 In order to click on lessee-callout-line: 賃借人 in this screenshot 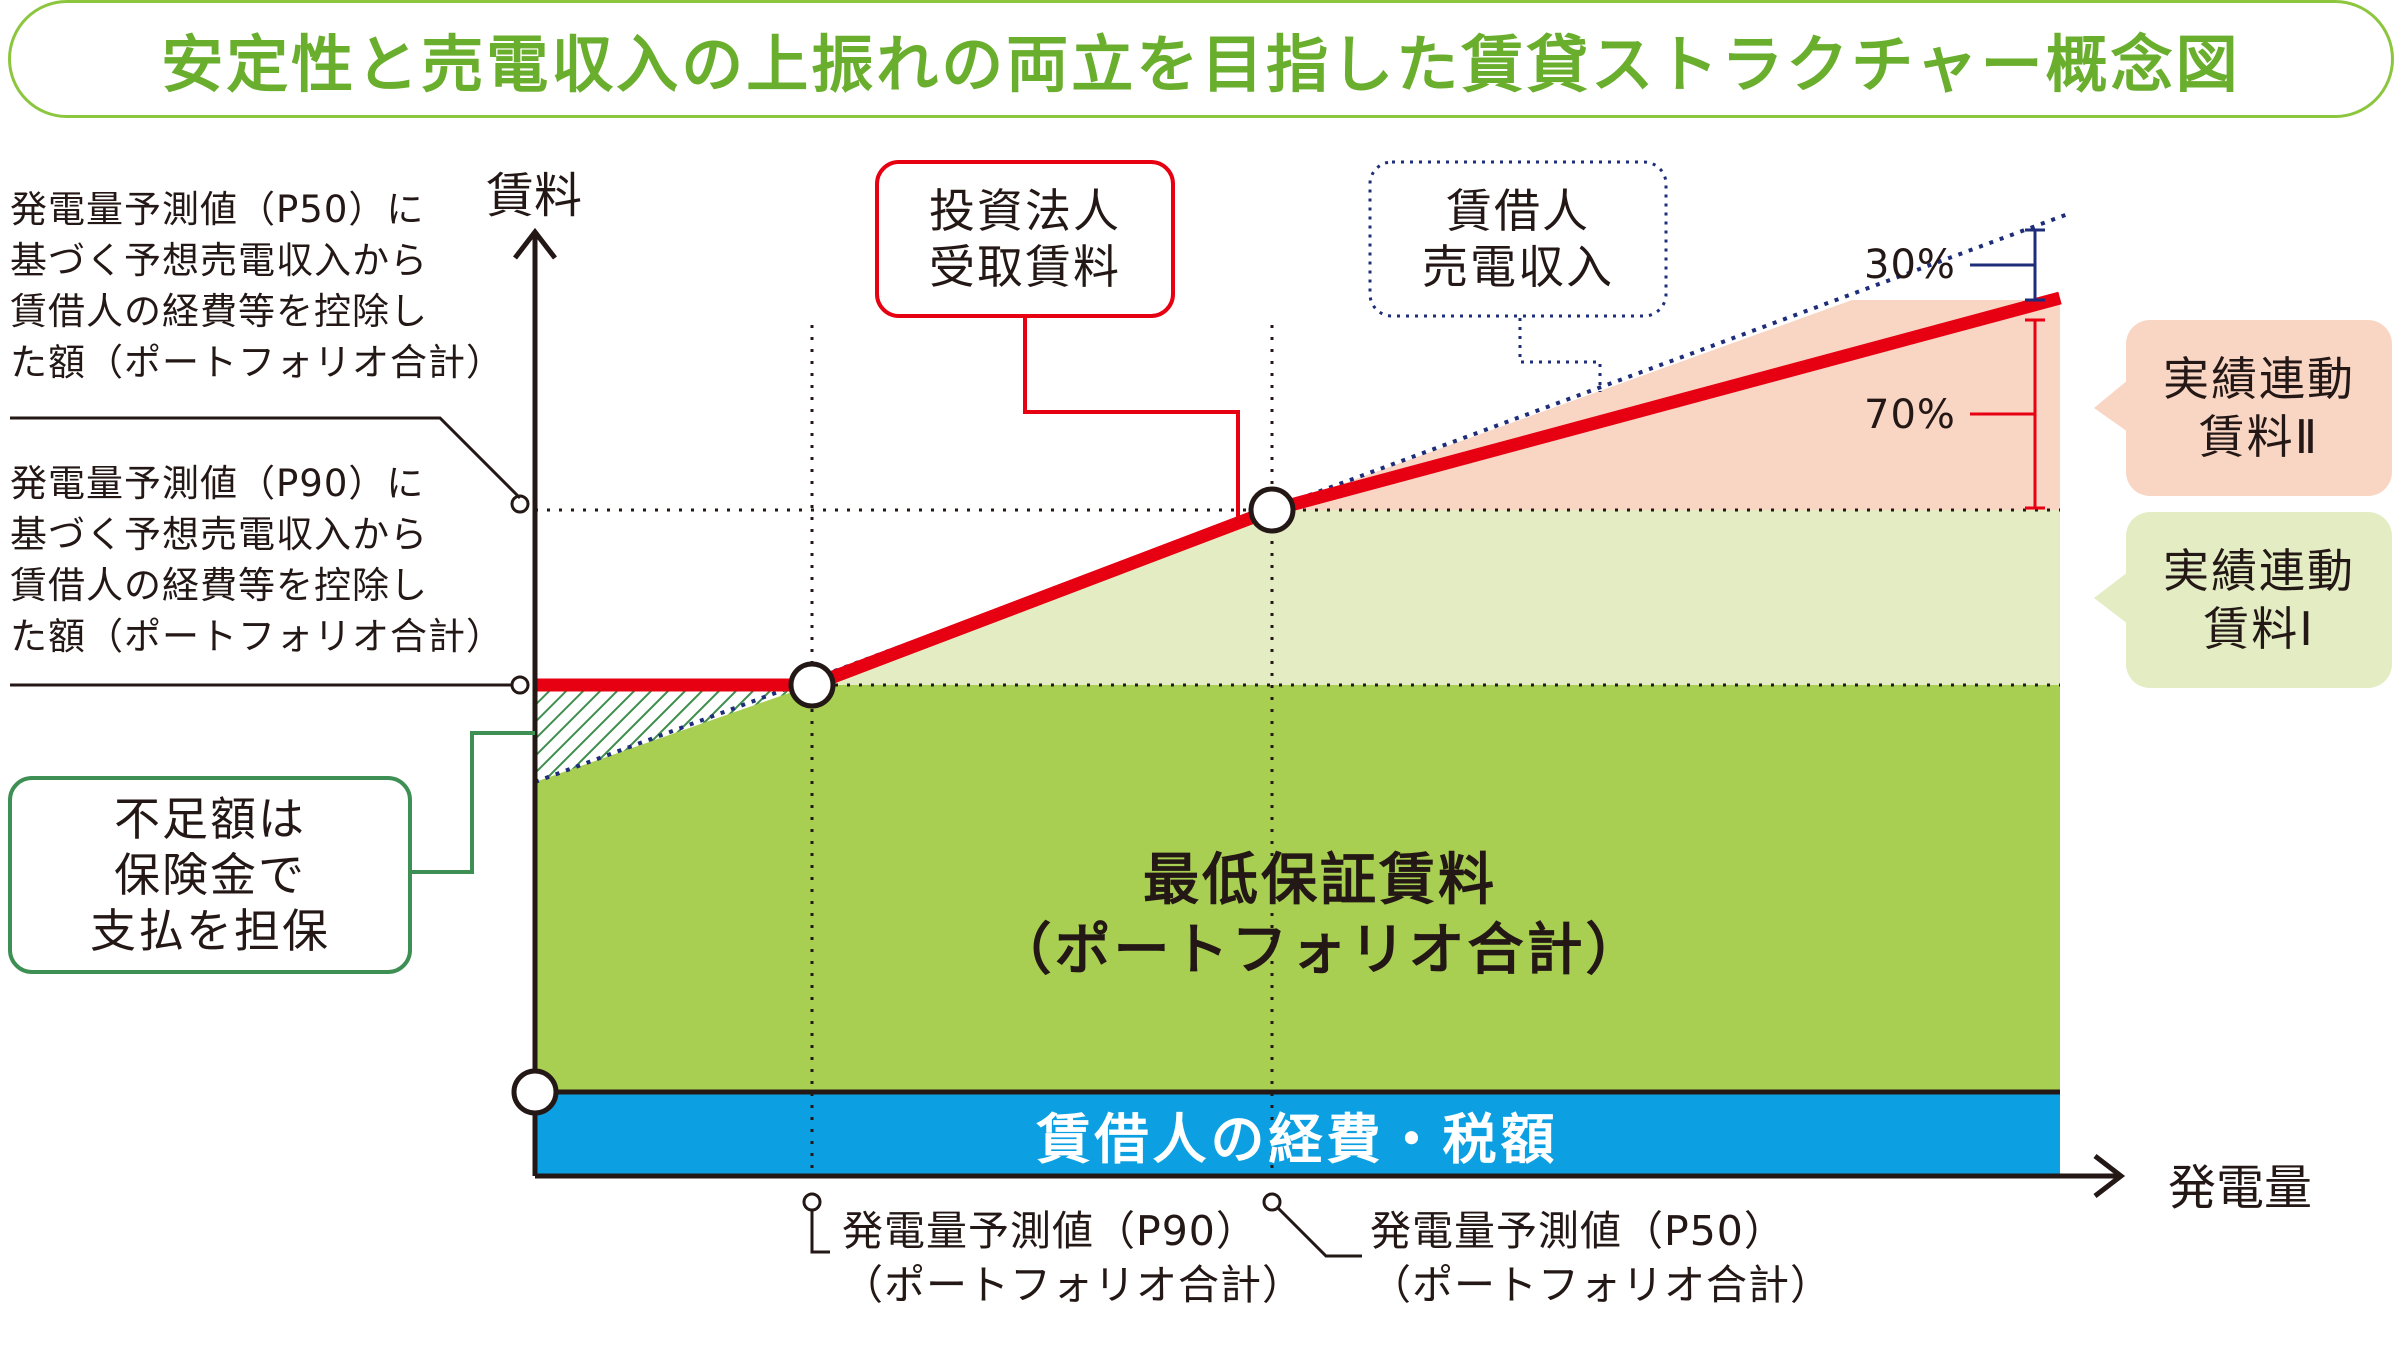, I will do `click(1518, 211)`.